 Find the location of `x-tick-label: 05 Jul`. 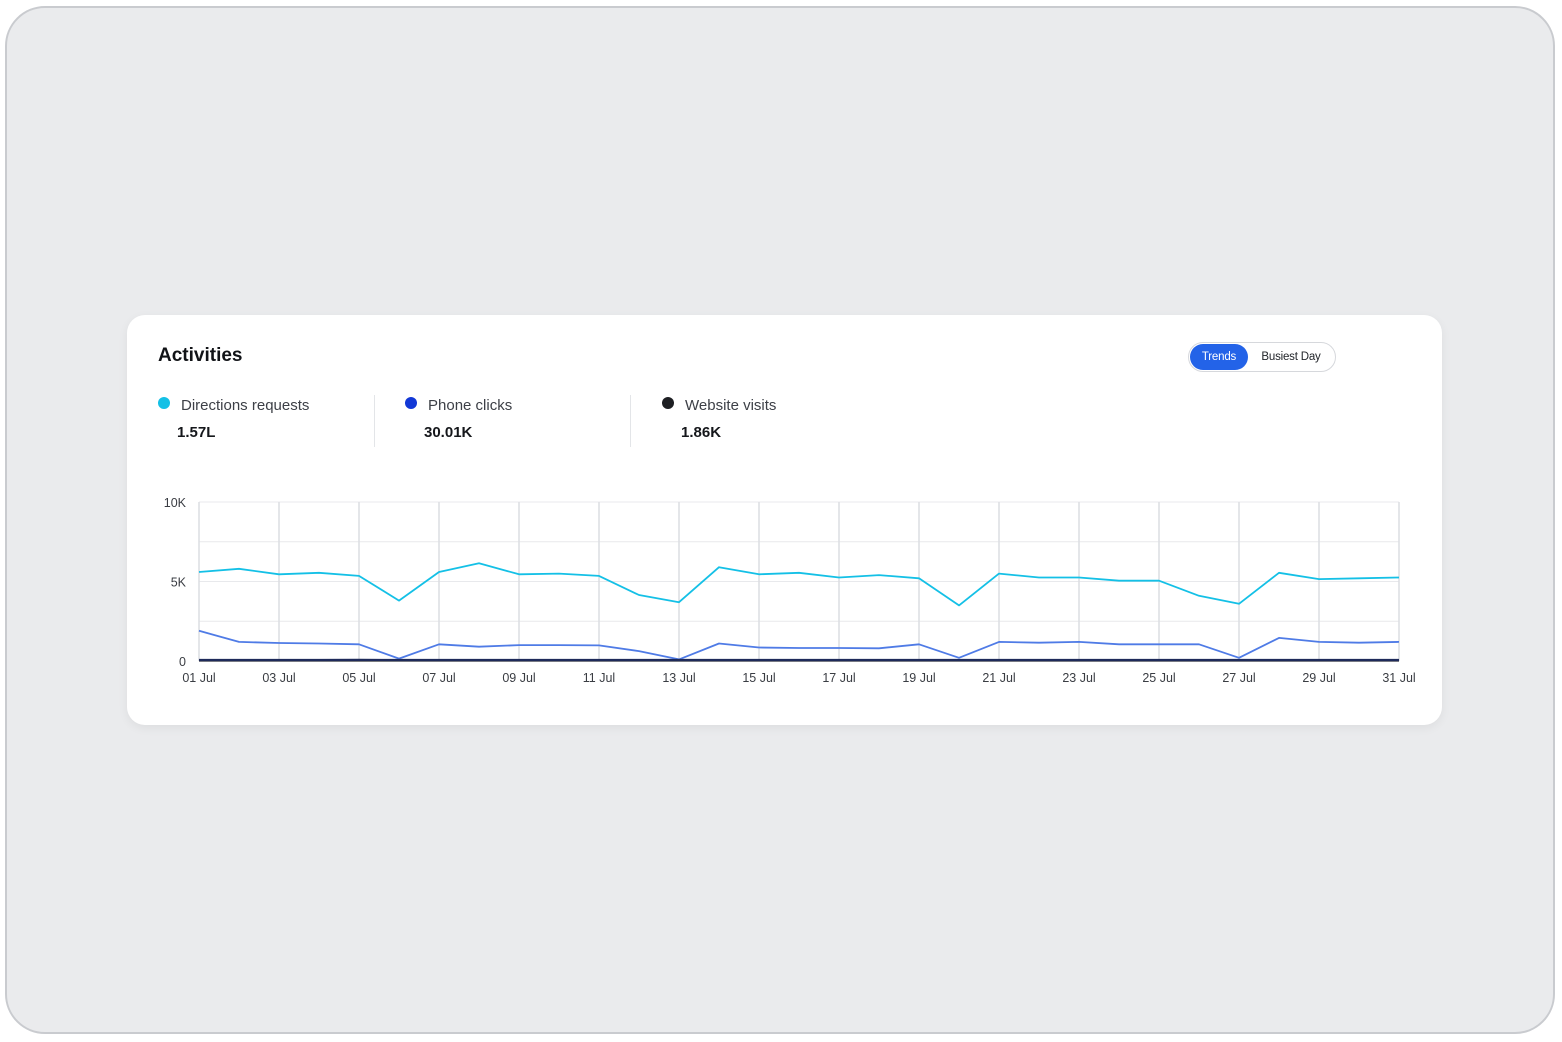

x-tick-label: 05 Jul is located at coordinates (358, 678).